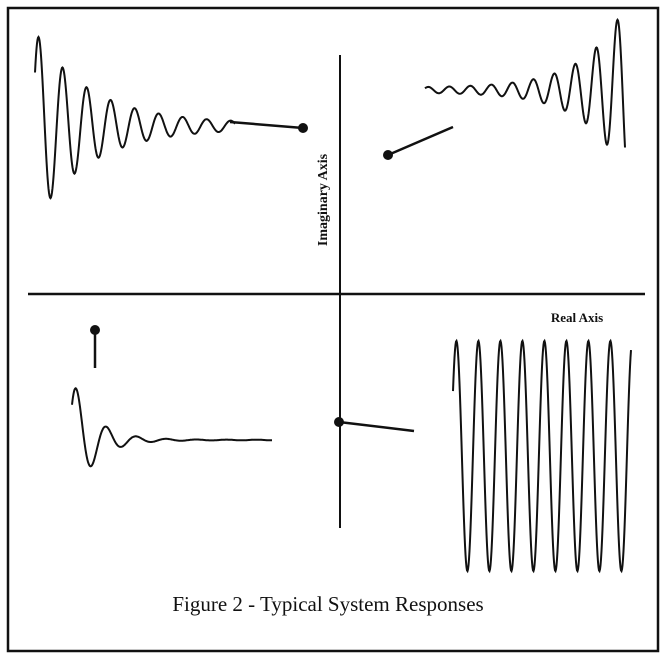 Image resolution: width=666 pixels, height=659 pixels. Describe the element at coordinates (323, 199) in the screenshot. I see `imaginary-axis-label: Imaginary Axis` at that location.